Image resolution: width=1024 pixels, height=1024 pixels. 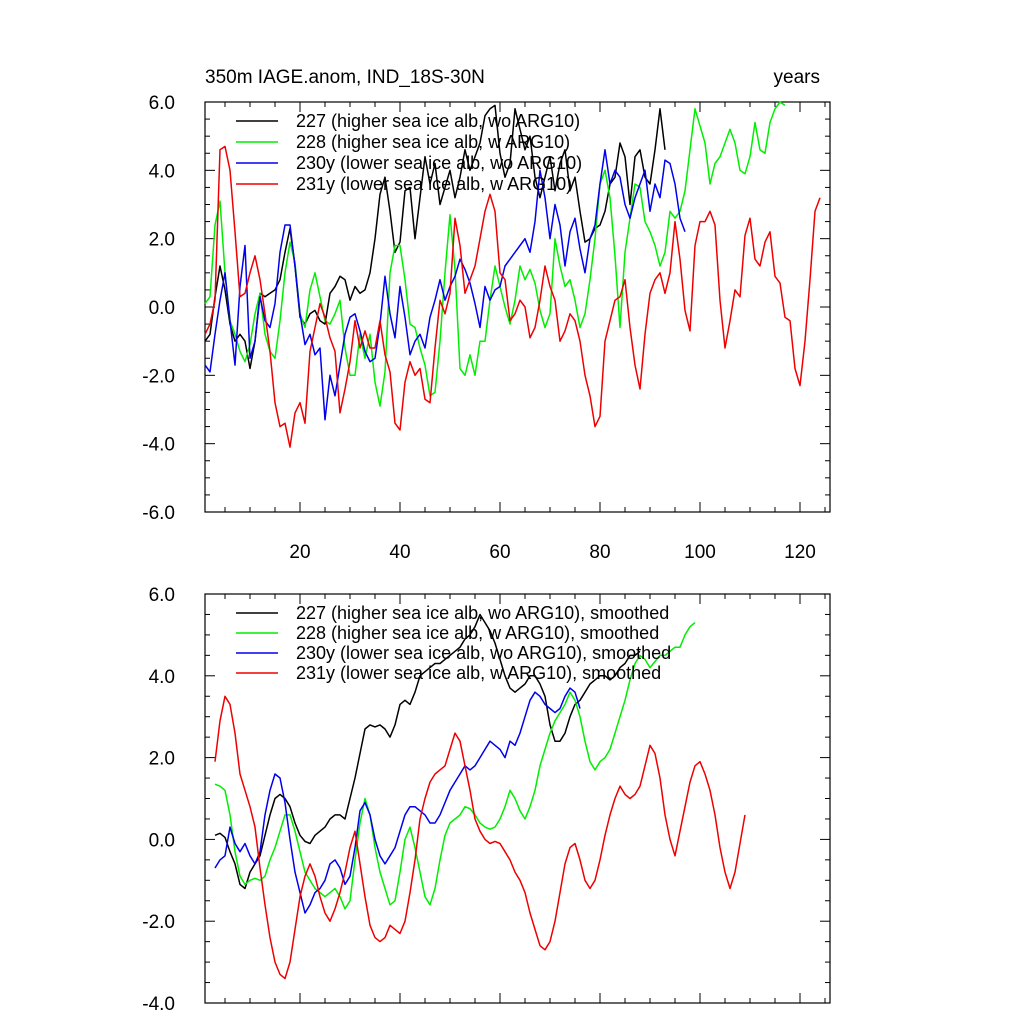 What do you see at coordinates (438, 121) in the screenshot?
I see `top-legend-label-1: 227 (higher sea ice alb, wo ARG10)` at bounding box center [438, 121].